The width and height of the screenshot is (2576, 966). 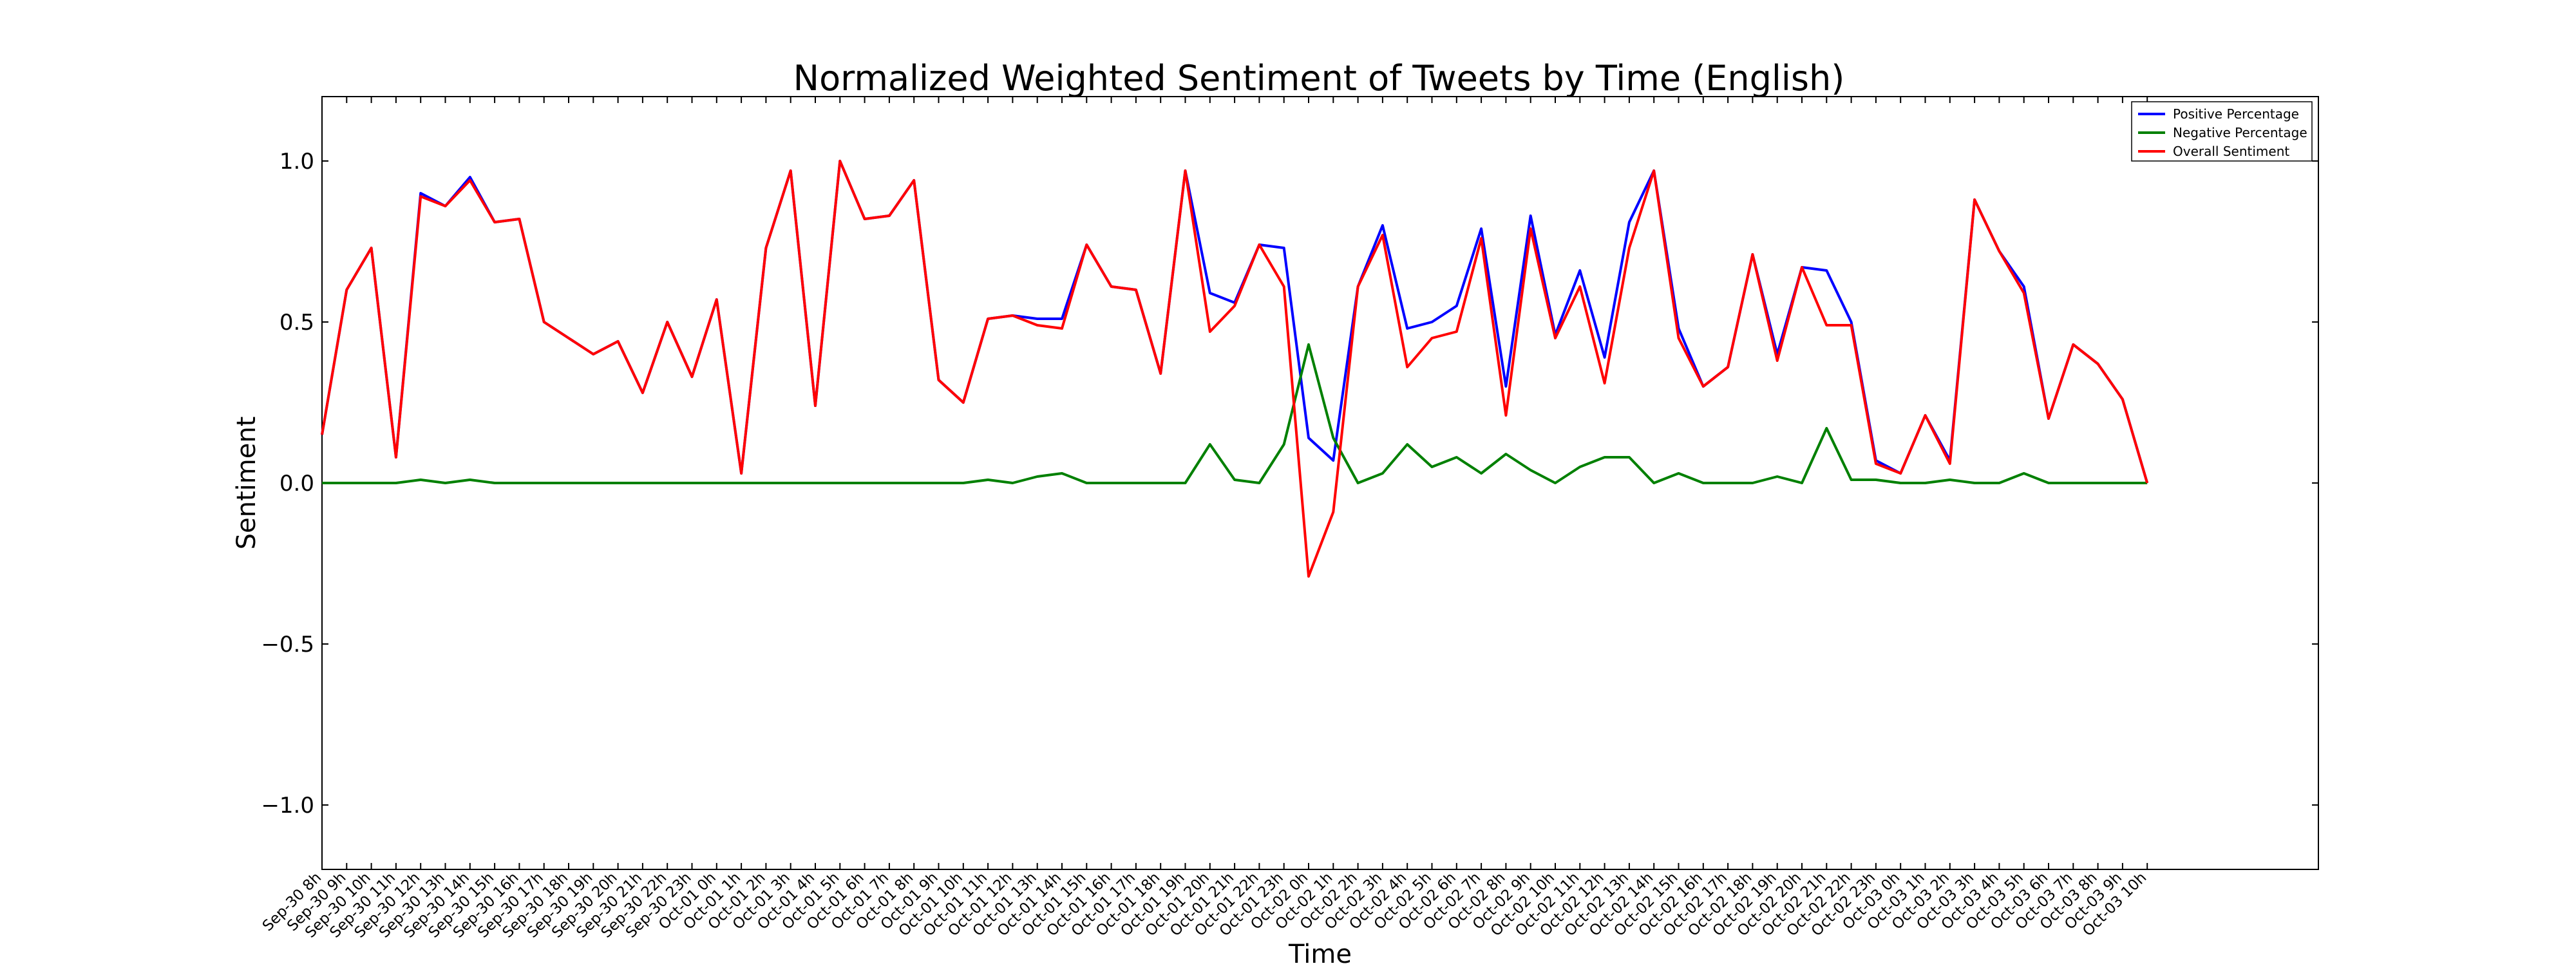 What do you see at coordinates (296, 484) in the screenshot?
I see `y-tick-label: 0.0` at bounding box center [296, 484].